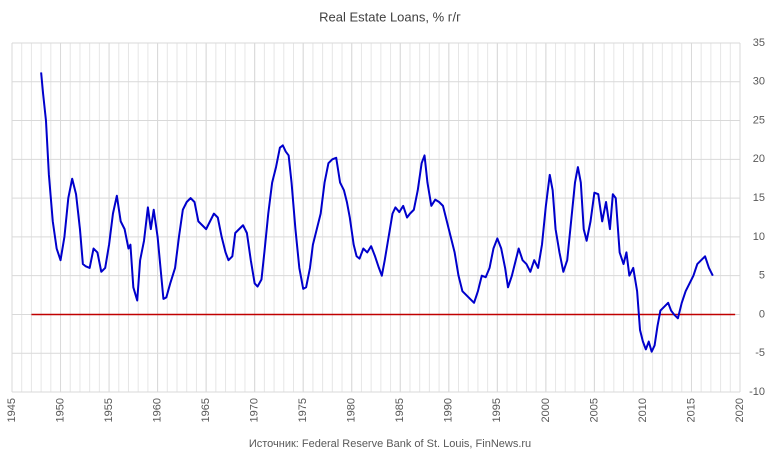  Describe the element at coordinates (546, 410) in the screenshot. I see `x-tick-label: 2000` at that location.